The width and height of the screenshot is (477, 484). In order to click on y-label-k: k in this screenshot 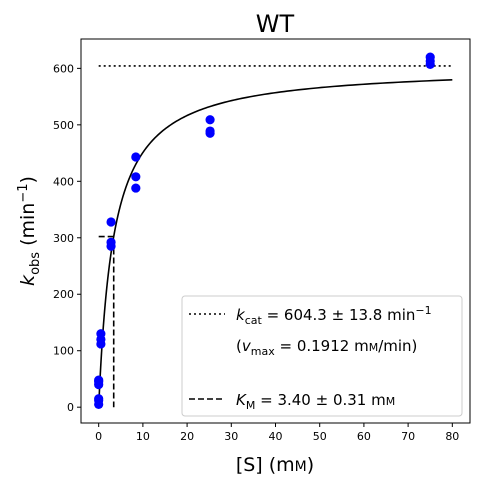, I will do `click(28, 280)`.